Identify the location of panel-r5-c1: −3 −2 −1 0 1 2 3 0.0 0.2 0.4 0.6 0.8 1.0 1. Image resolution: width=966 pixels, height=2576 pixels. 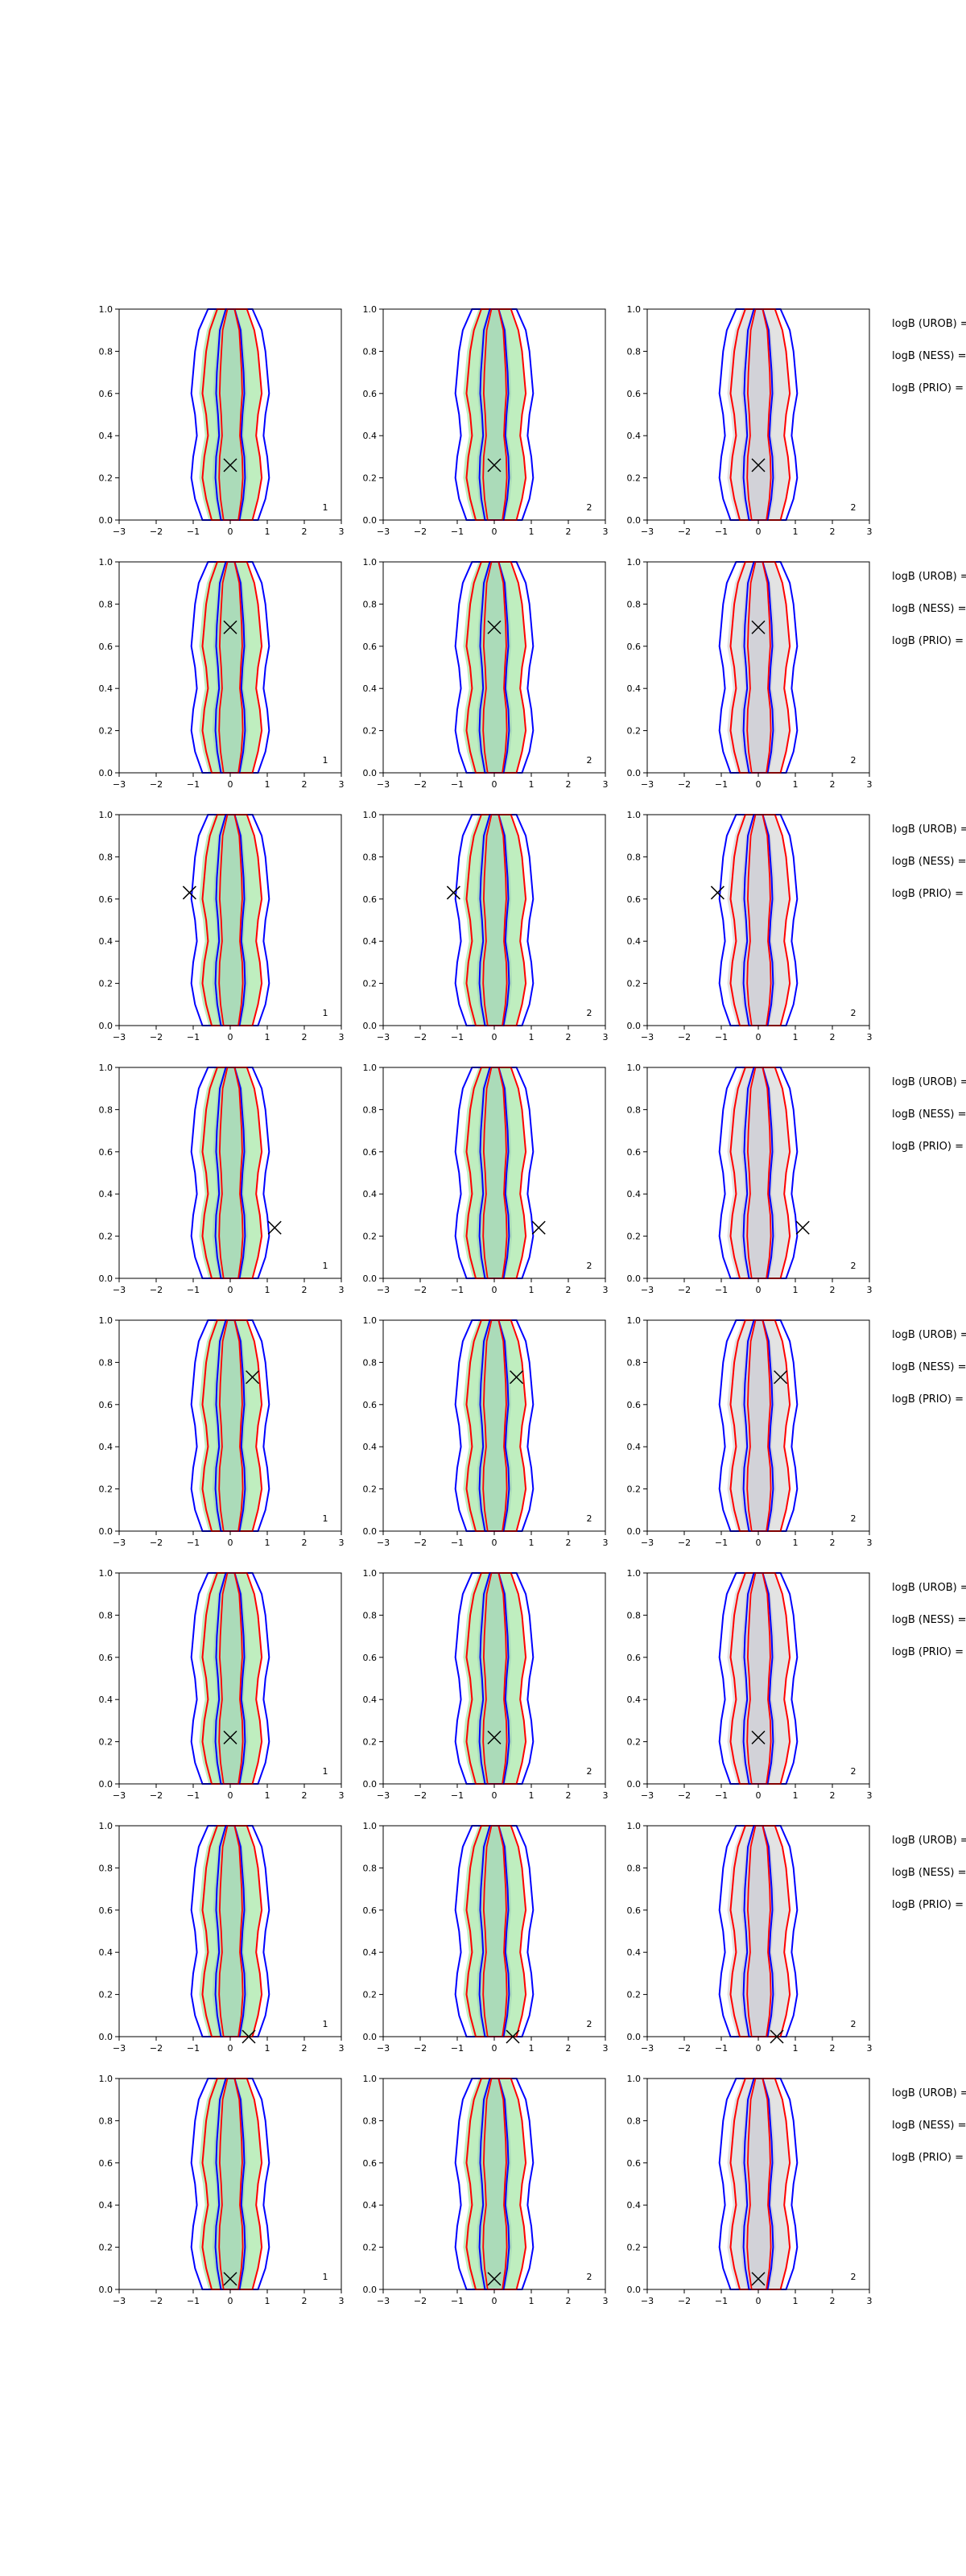
(222, 1431).